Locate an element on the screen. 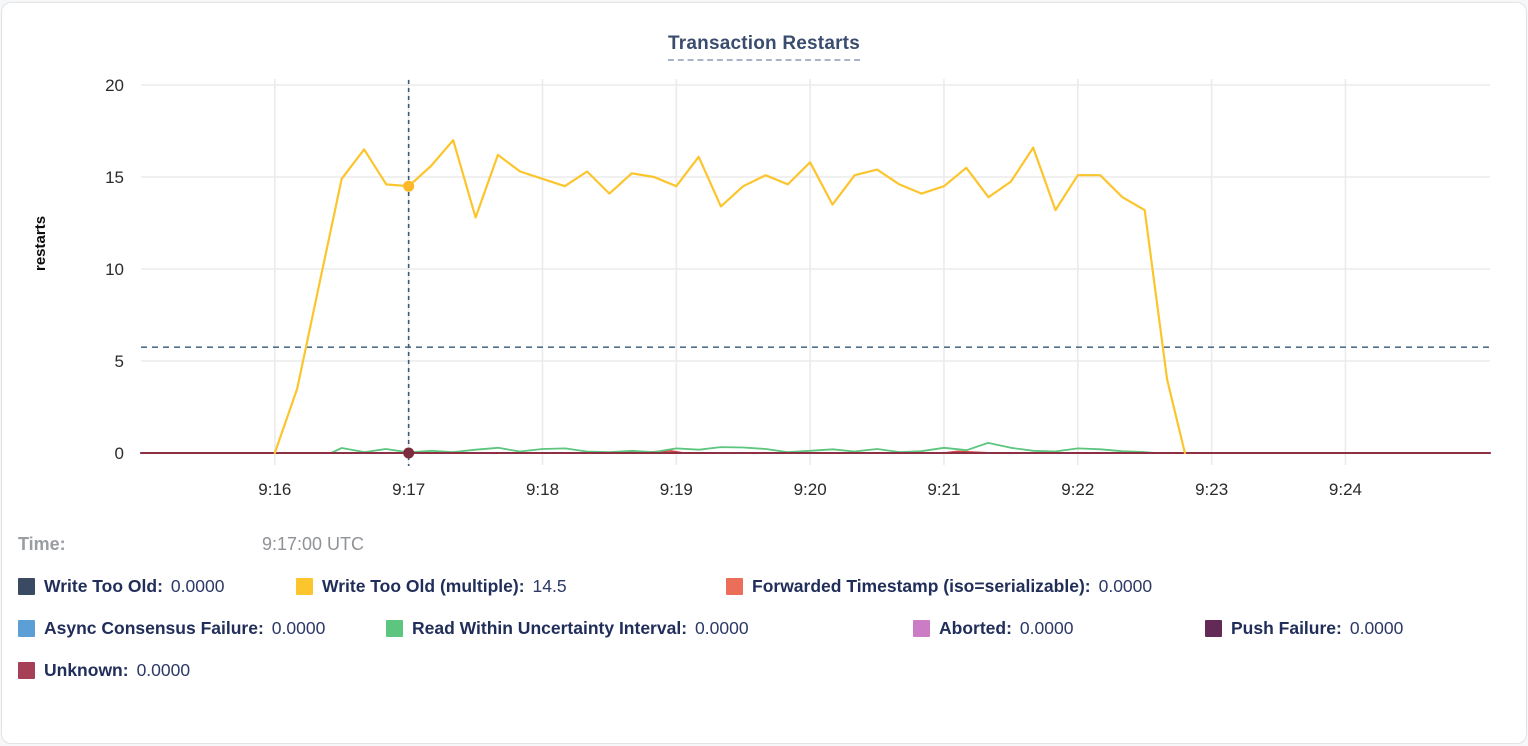 The image size is (1528, 746). x-tick-label: 9:21 is located at coordinates (943, 489).